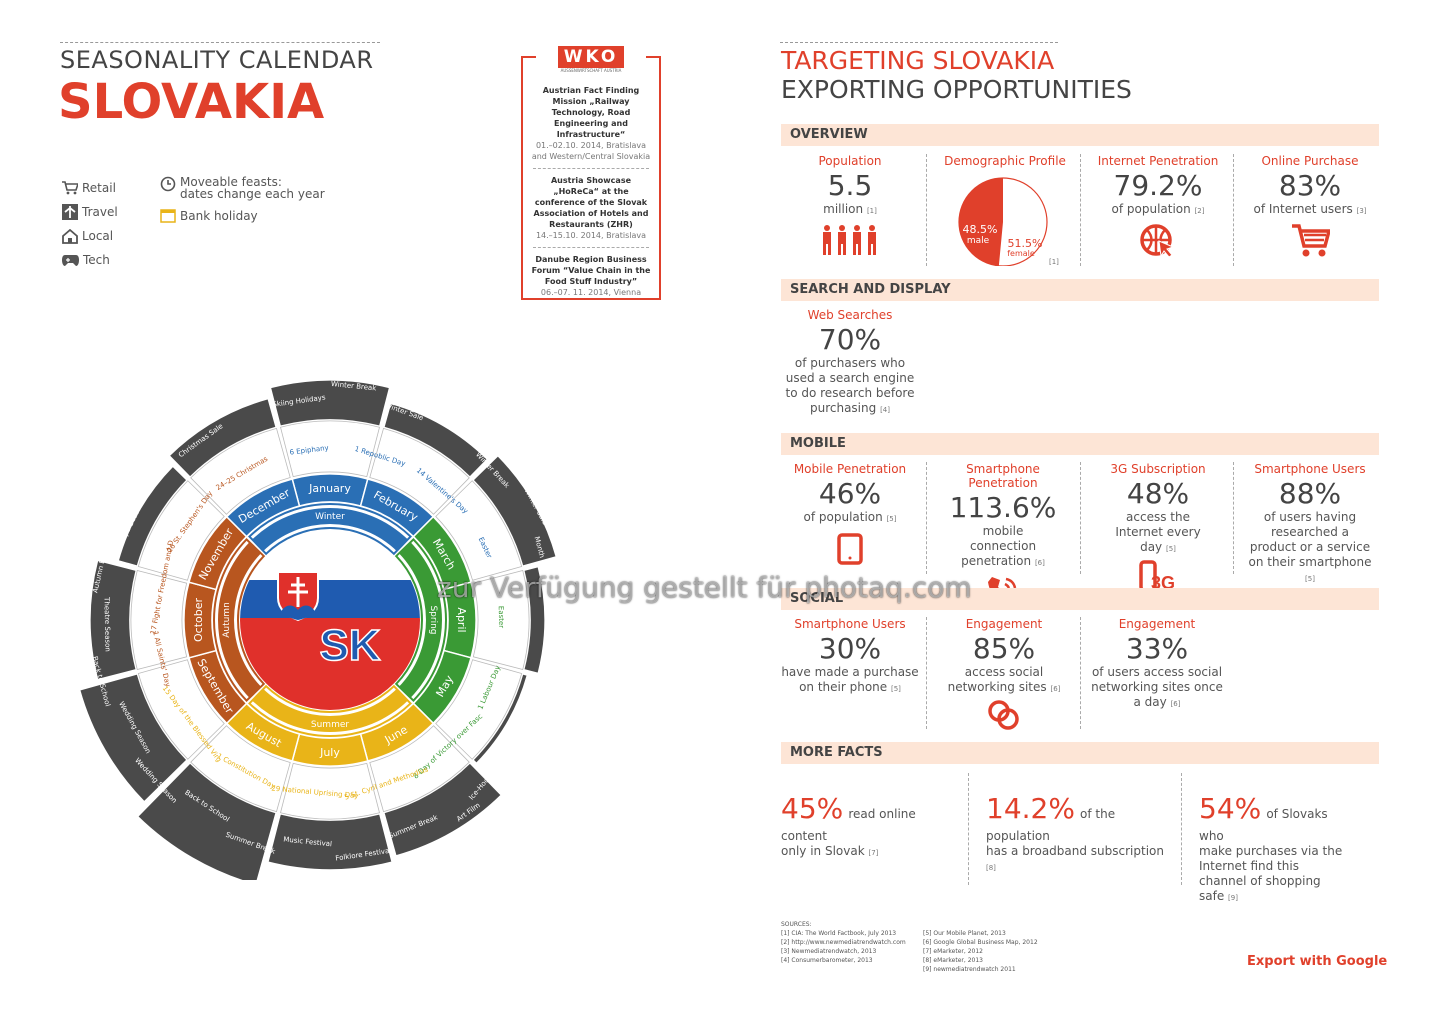 The image size is (1440, 1019). What do you see at coordinates (1003, 546) in the screenshot?
I see `stat-sub: mobile connection penetration [6]` at bounding box center [1003, 546].